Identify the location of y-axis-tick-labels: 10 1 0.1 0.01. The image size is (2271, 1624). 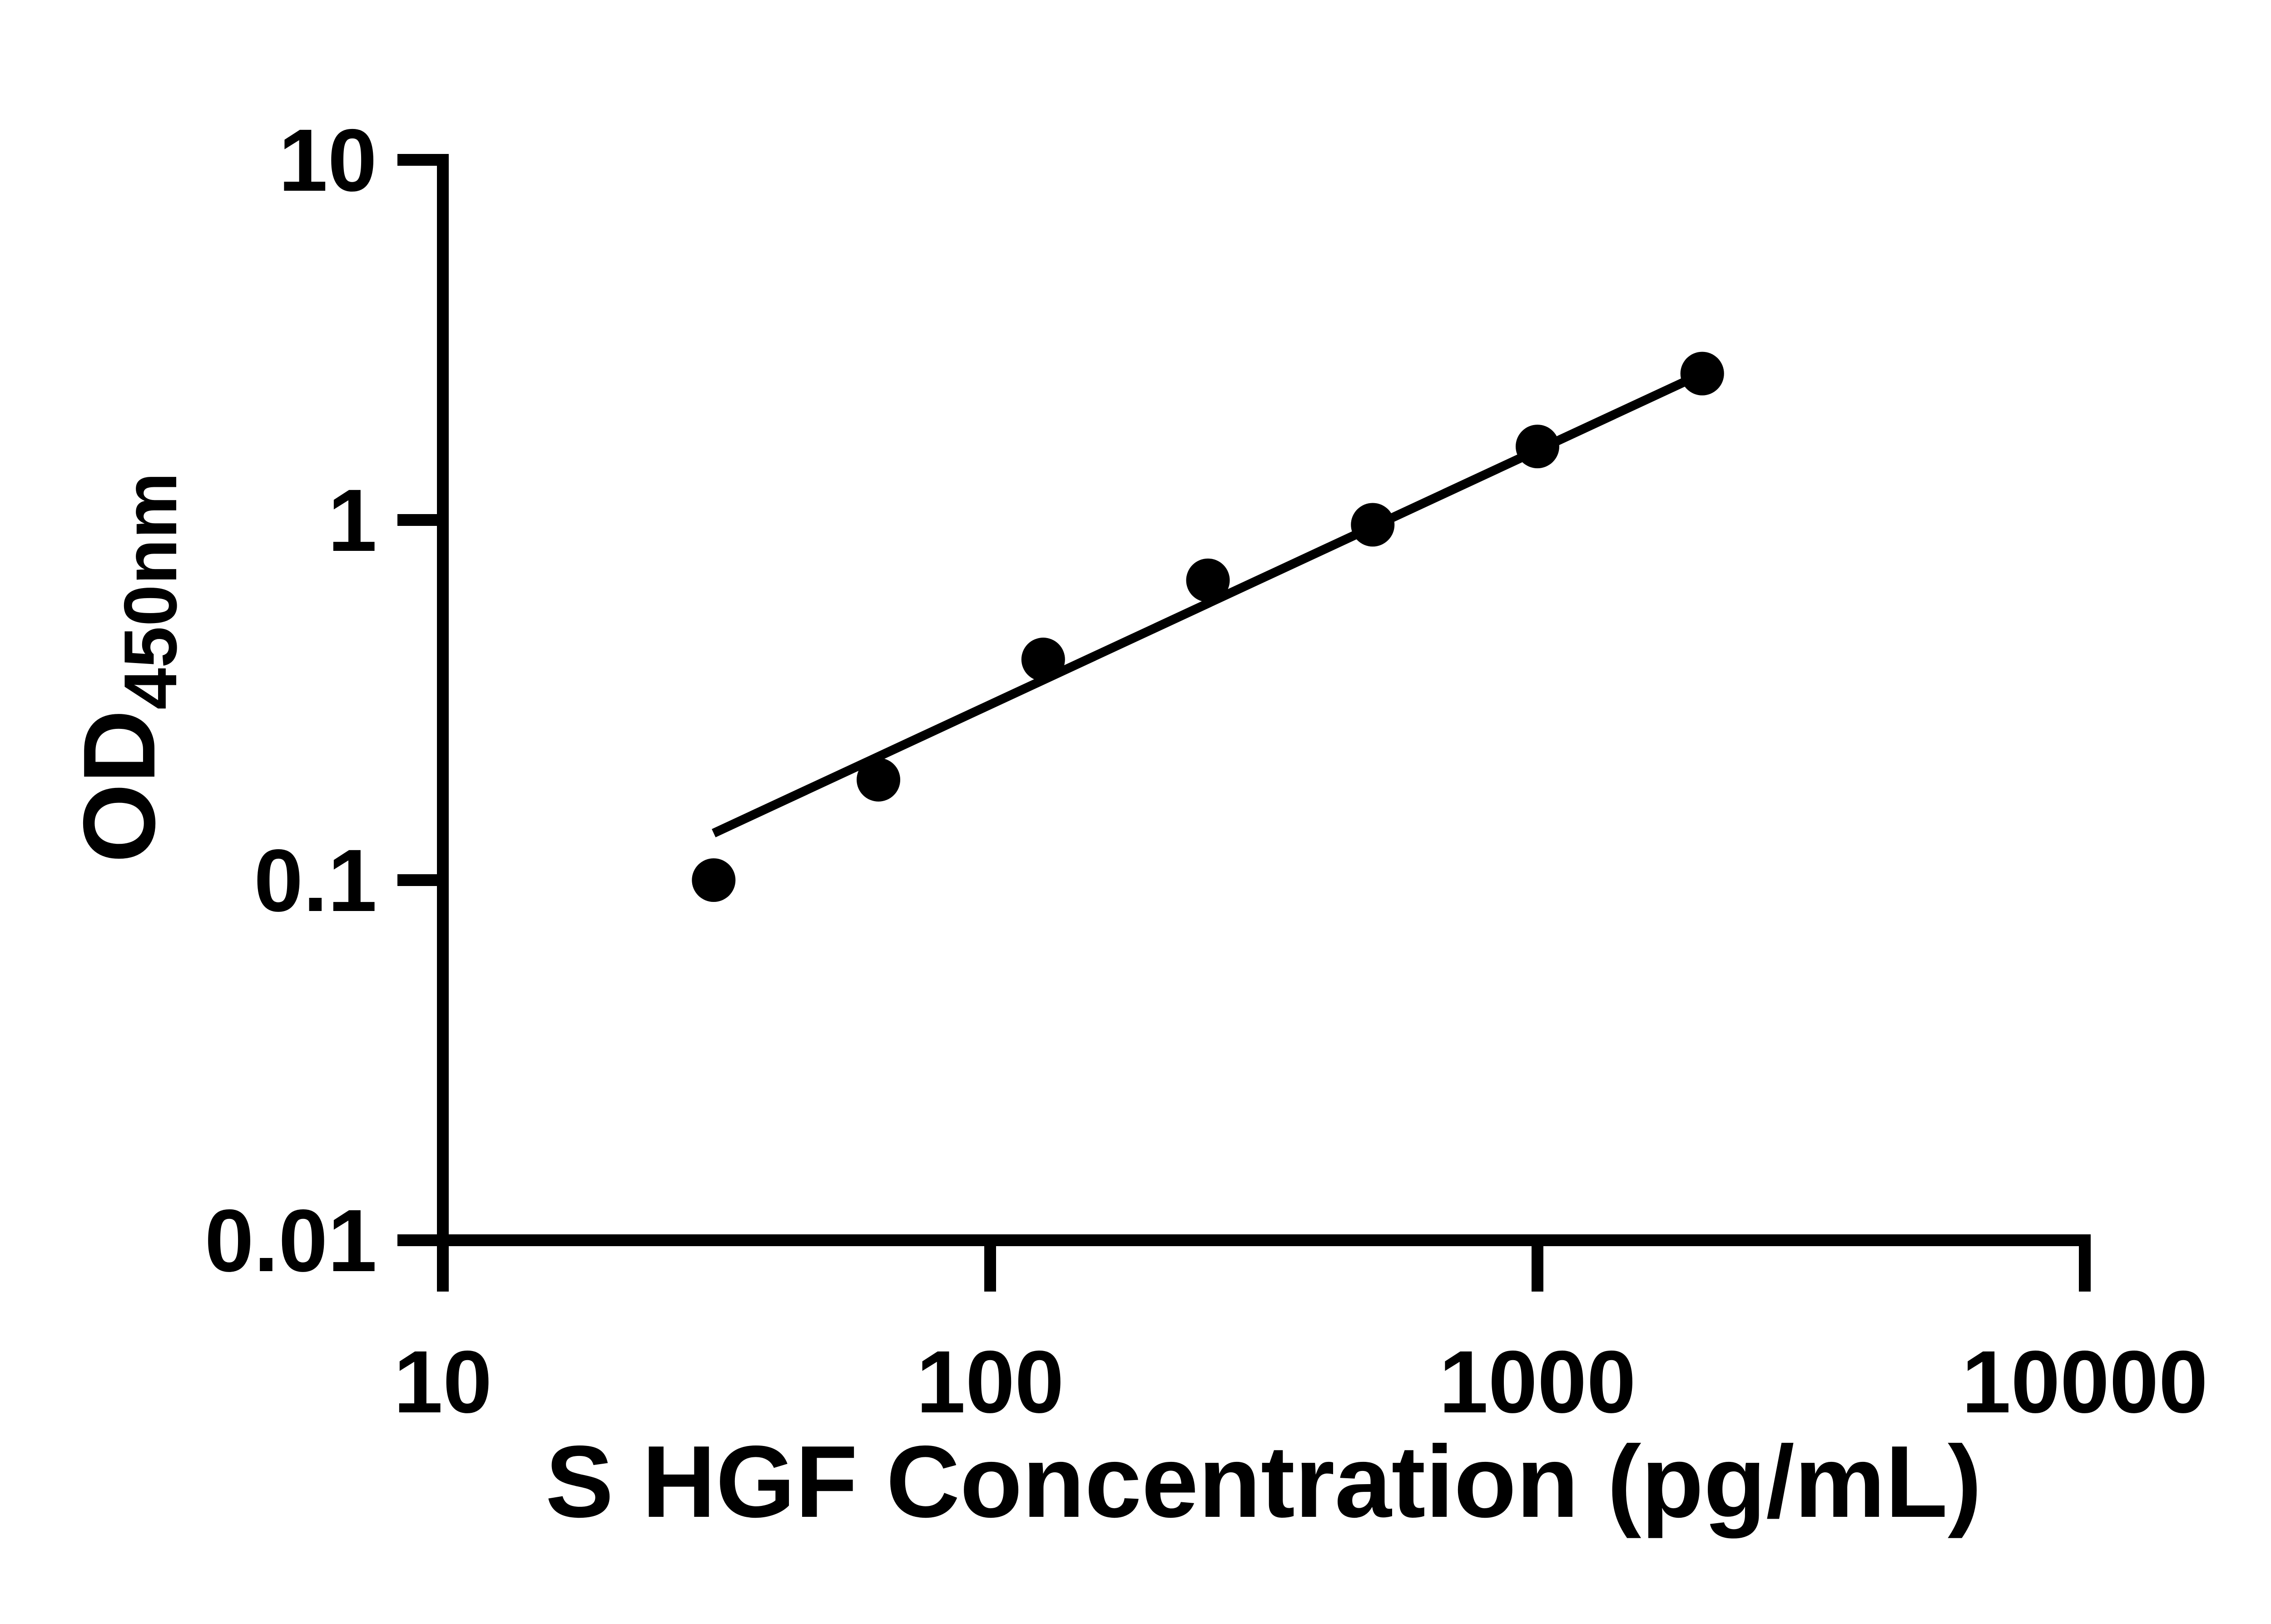
(290, 700).